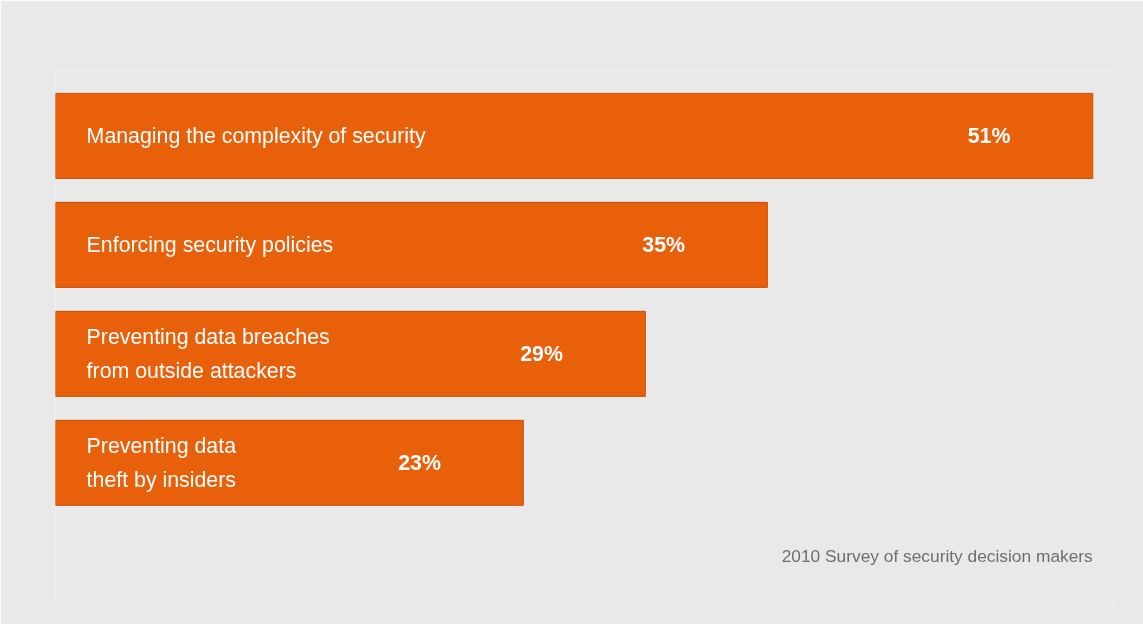 This screenshot has width=1143, height=624. What do you see at coordinates (210, 244) in the screenshot?
I see `y-tick-label: Enforcing security policies` at bounding box center [210, 244].